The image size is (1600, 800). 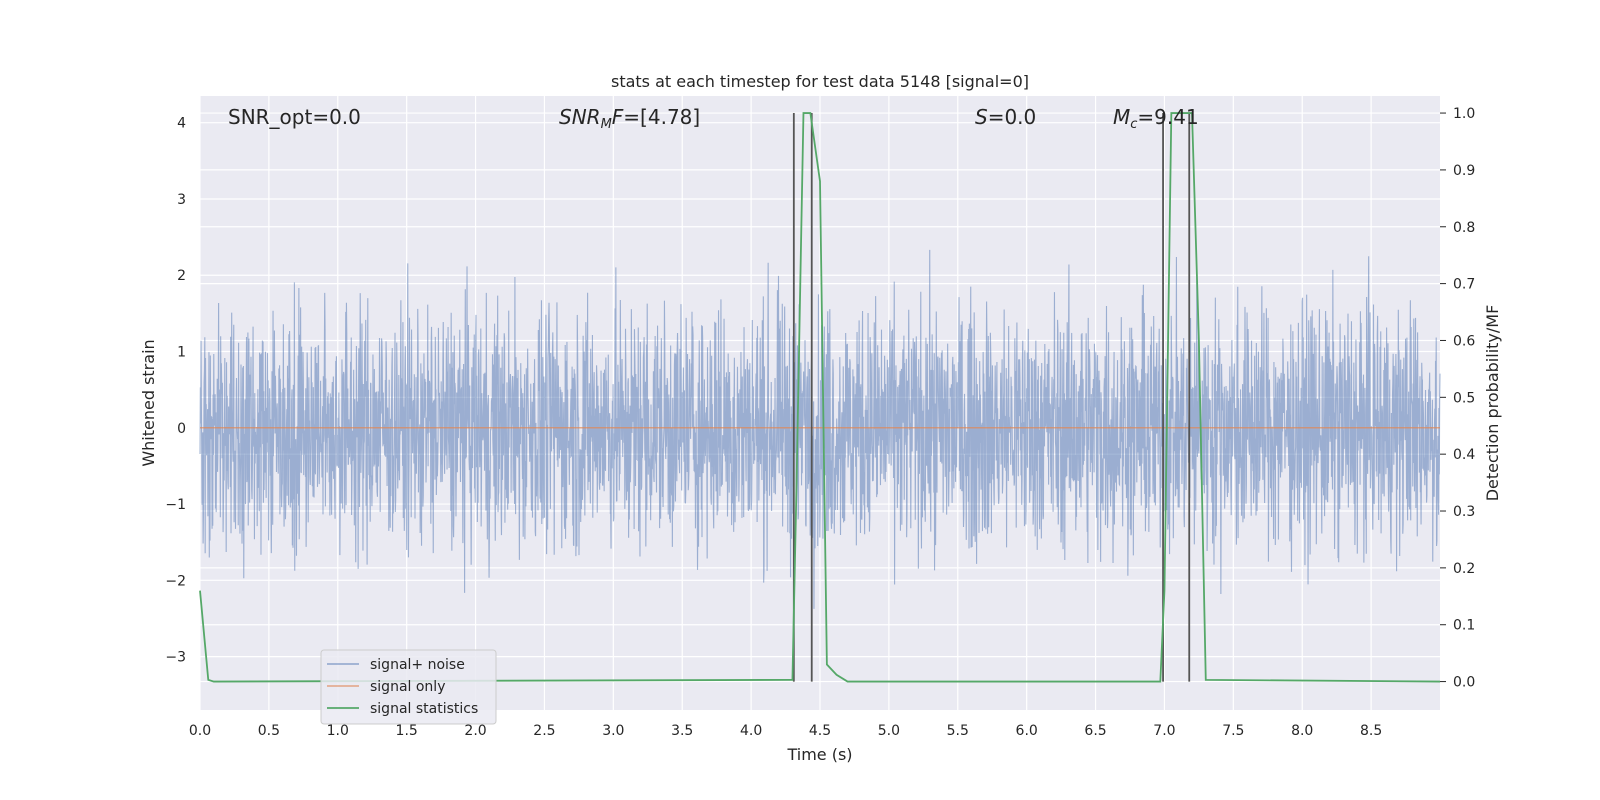 I want to click on x-tick-label: 4.0, so click(x=751, y=731).